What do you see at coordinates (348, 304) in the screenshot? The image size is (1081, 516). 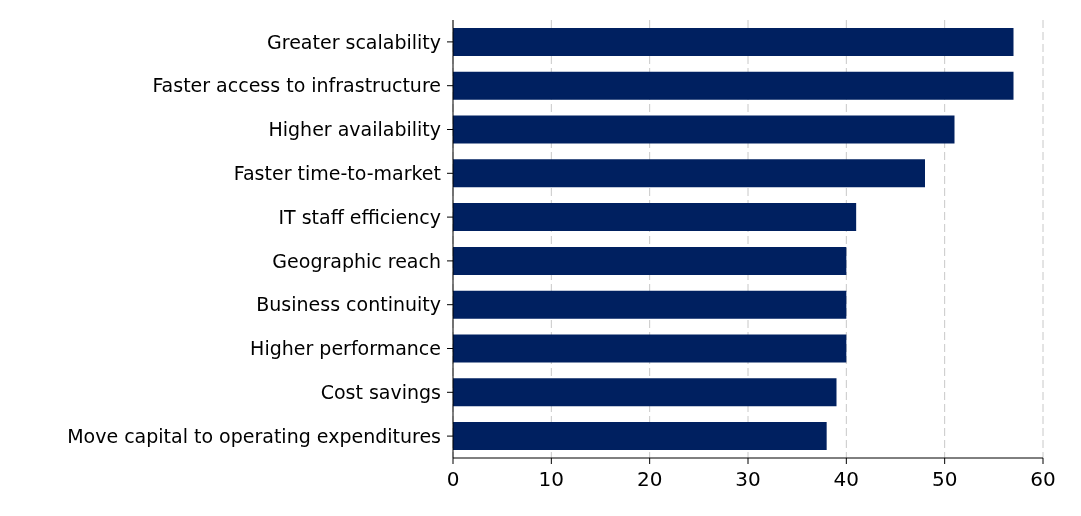 I see `y-tick-label: Business continuity` at bounding box center [348, 304].